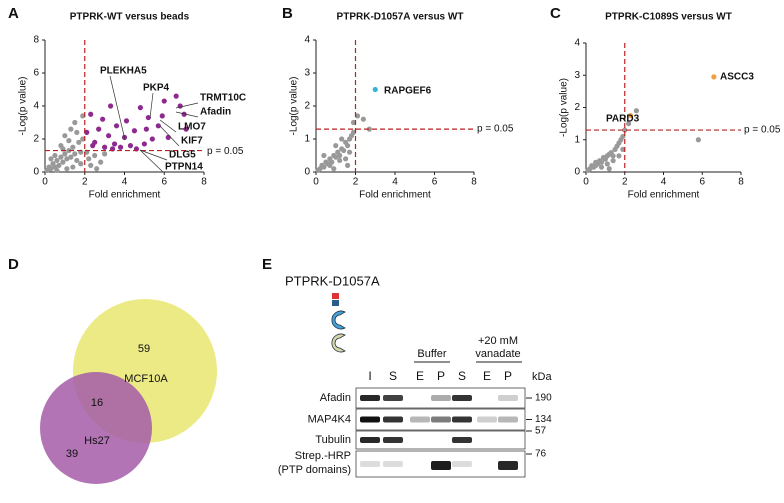 The image size is (784, 503). Describe the element at coordinates (146, 379) in the screenshot. I see `venn-label: MCF10A` at that location.